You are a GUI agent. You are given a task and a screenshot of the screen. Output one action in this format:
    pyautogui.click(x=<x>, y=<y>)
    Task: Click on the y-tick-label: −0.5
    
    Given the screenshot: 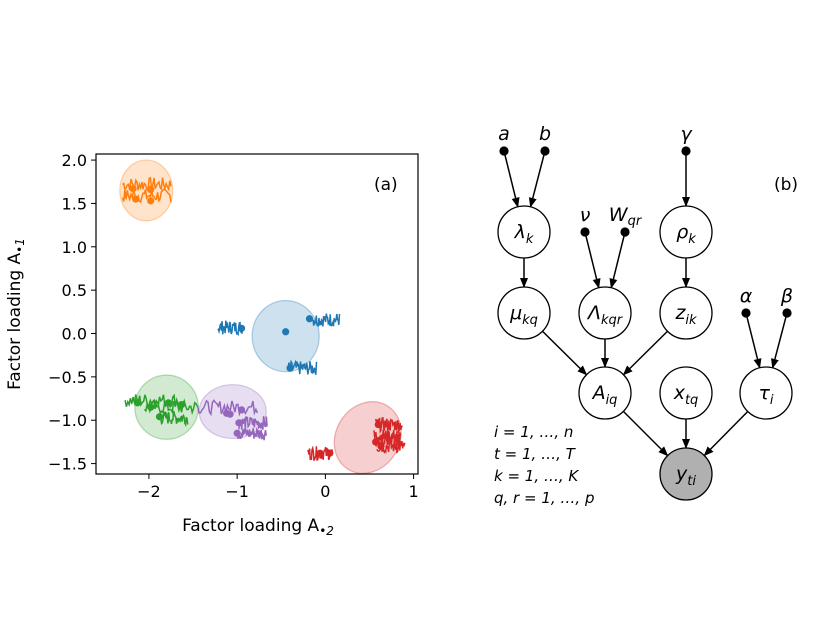 What is the action you would take?
    pyautogui.click(x=67, y=377)
    